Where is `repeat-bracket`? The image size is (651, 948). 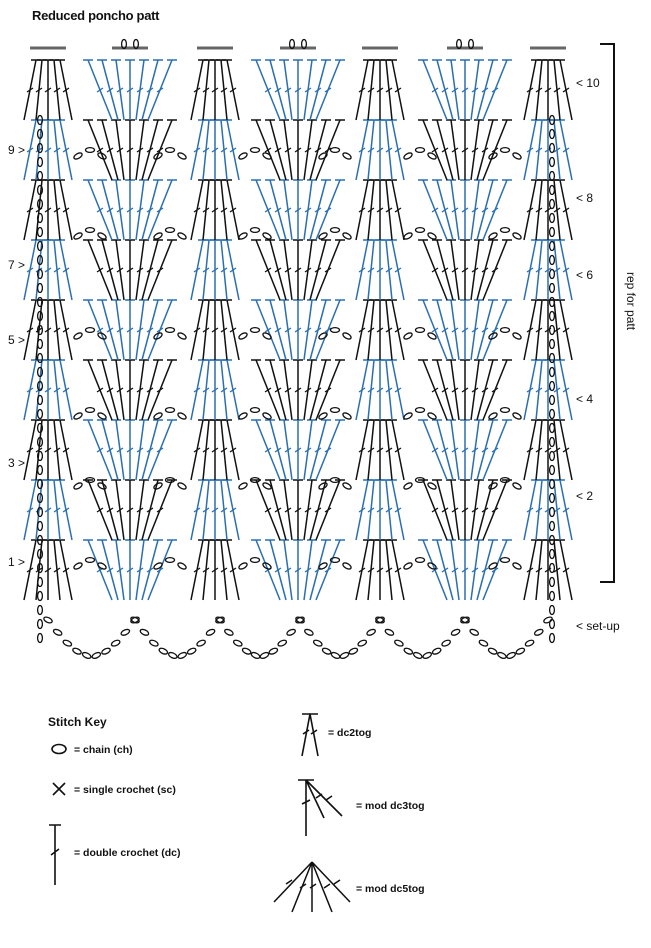 repeat-bracket is located at coordinates (607, 313).